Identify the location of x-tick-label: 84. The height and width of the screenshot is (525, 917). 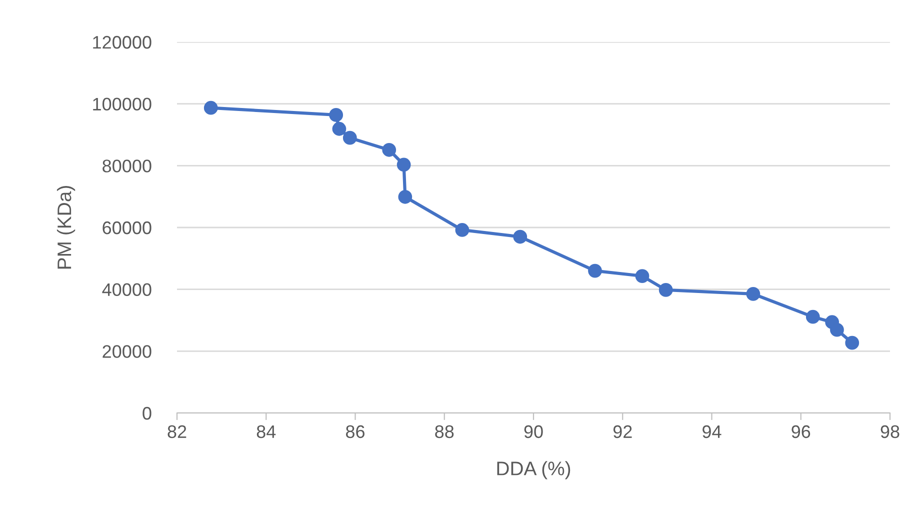
(266, 431).